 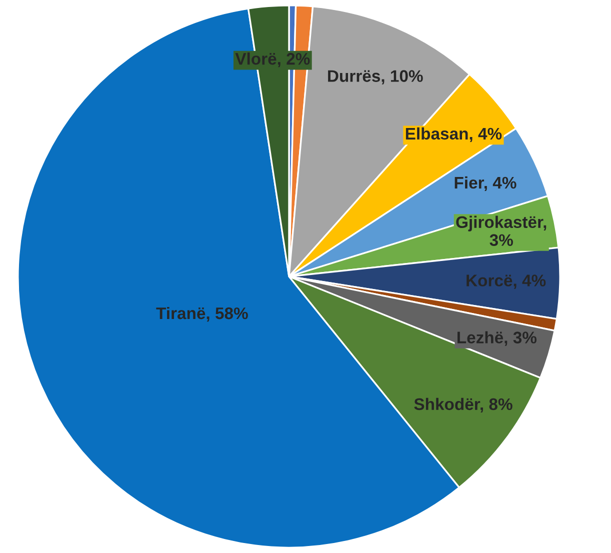 I want to click on slice-label: Gjirokastër, 3%, so click(x=501, y=231).